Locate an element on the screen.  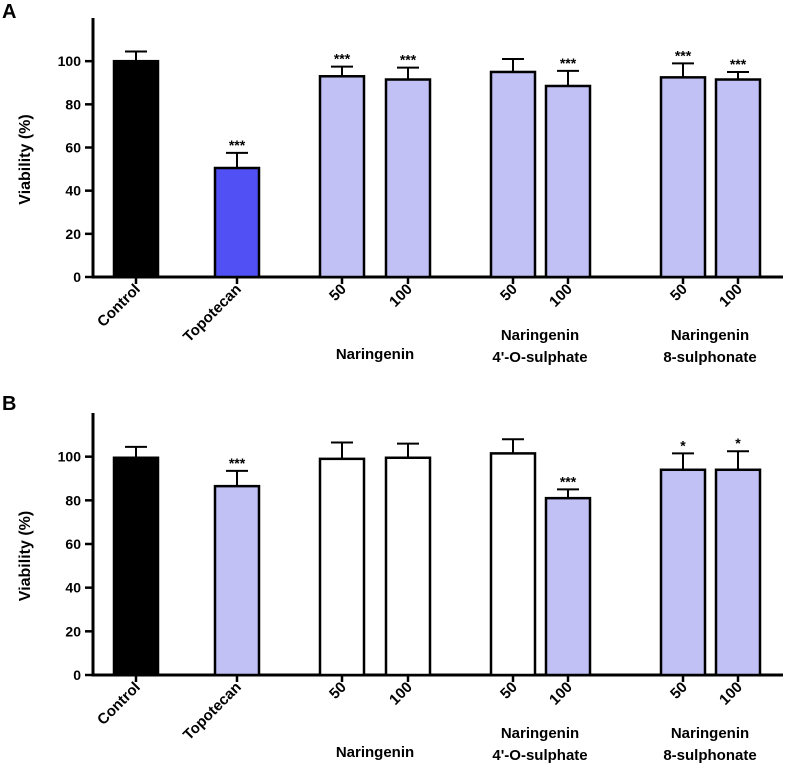
panel-letter: B is located at coordinates (9, 404).